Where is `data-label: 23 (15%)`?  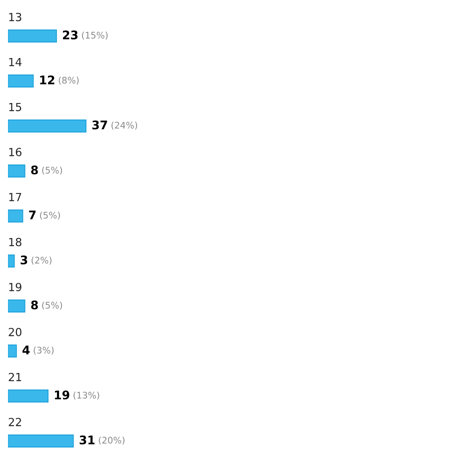 data-label: 23 (15%) is located at coordinates (85, 35).